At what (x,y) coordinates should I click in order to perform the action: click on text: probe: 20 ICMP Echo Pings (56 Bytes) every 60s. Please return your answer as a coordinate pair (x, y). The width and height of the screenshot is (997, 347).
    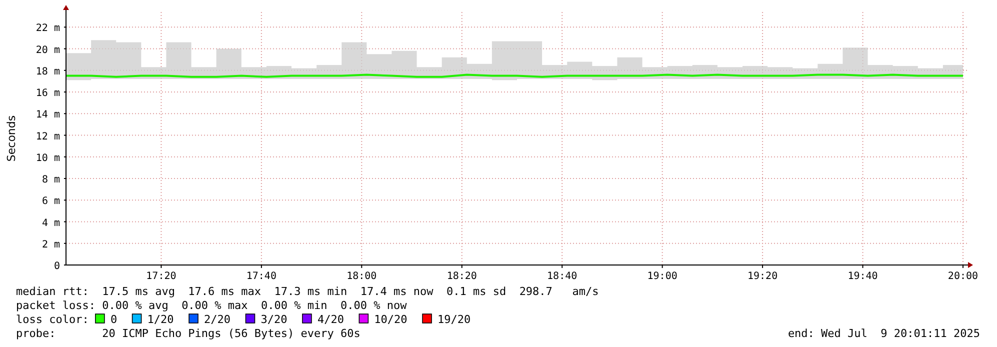
    Looking at the image, I should click on (188, 333).